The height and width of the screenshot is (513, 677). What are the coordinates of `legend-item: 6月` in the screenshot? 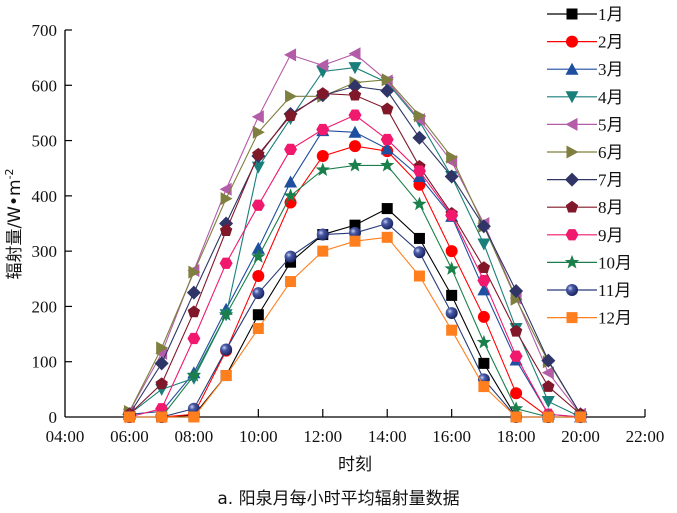 It's located at (585, 152).